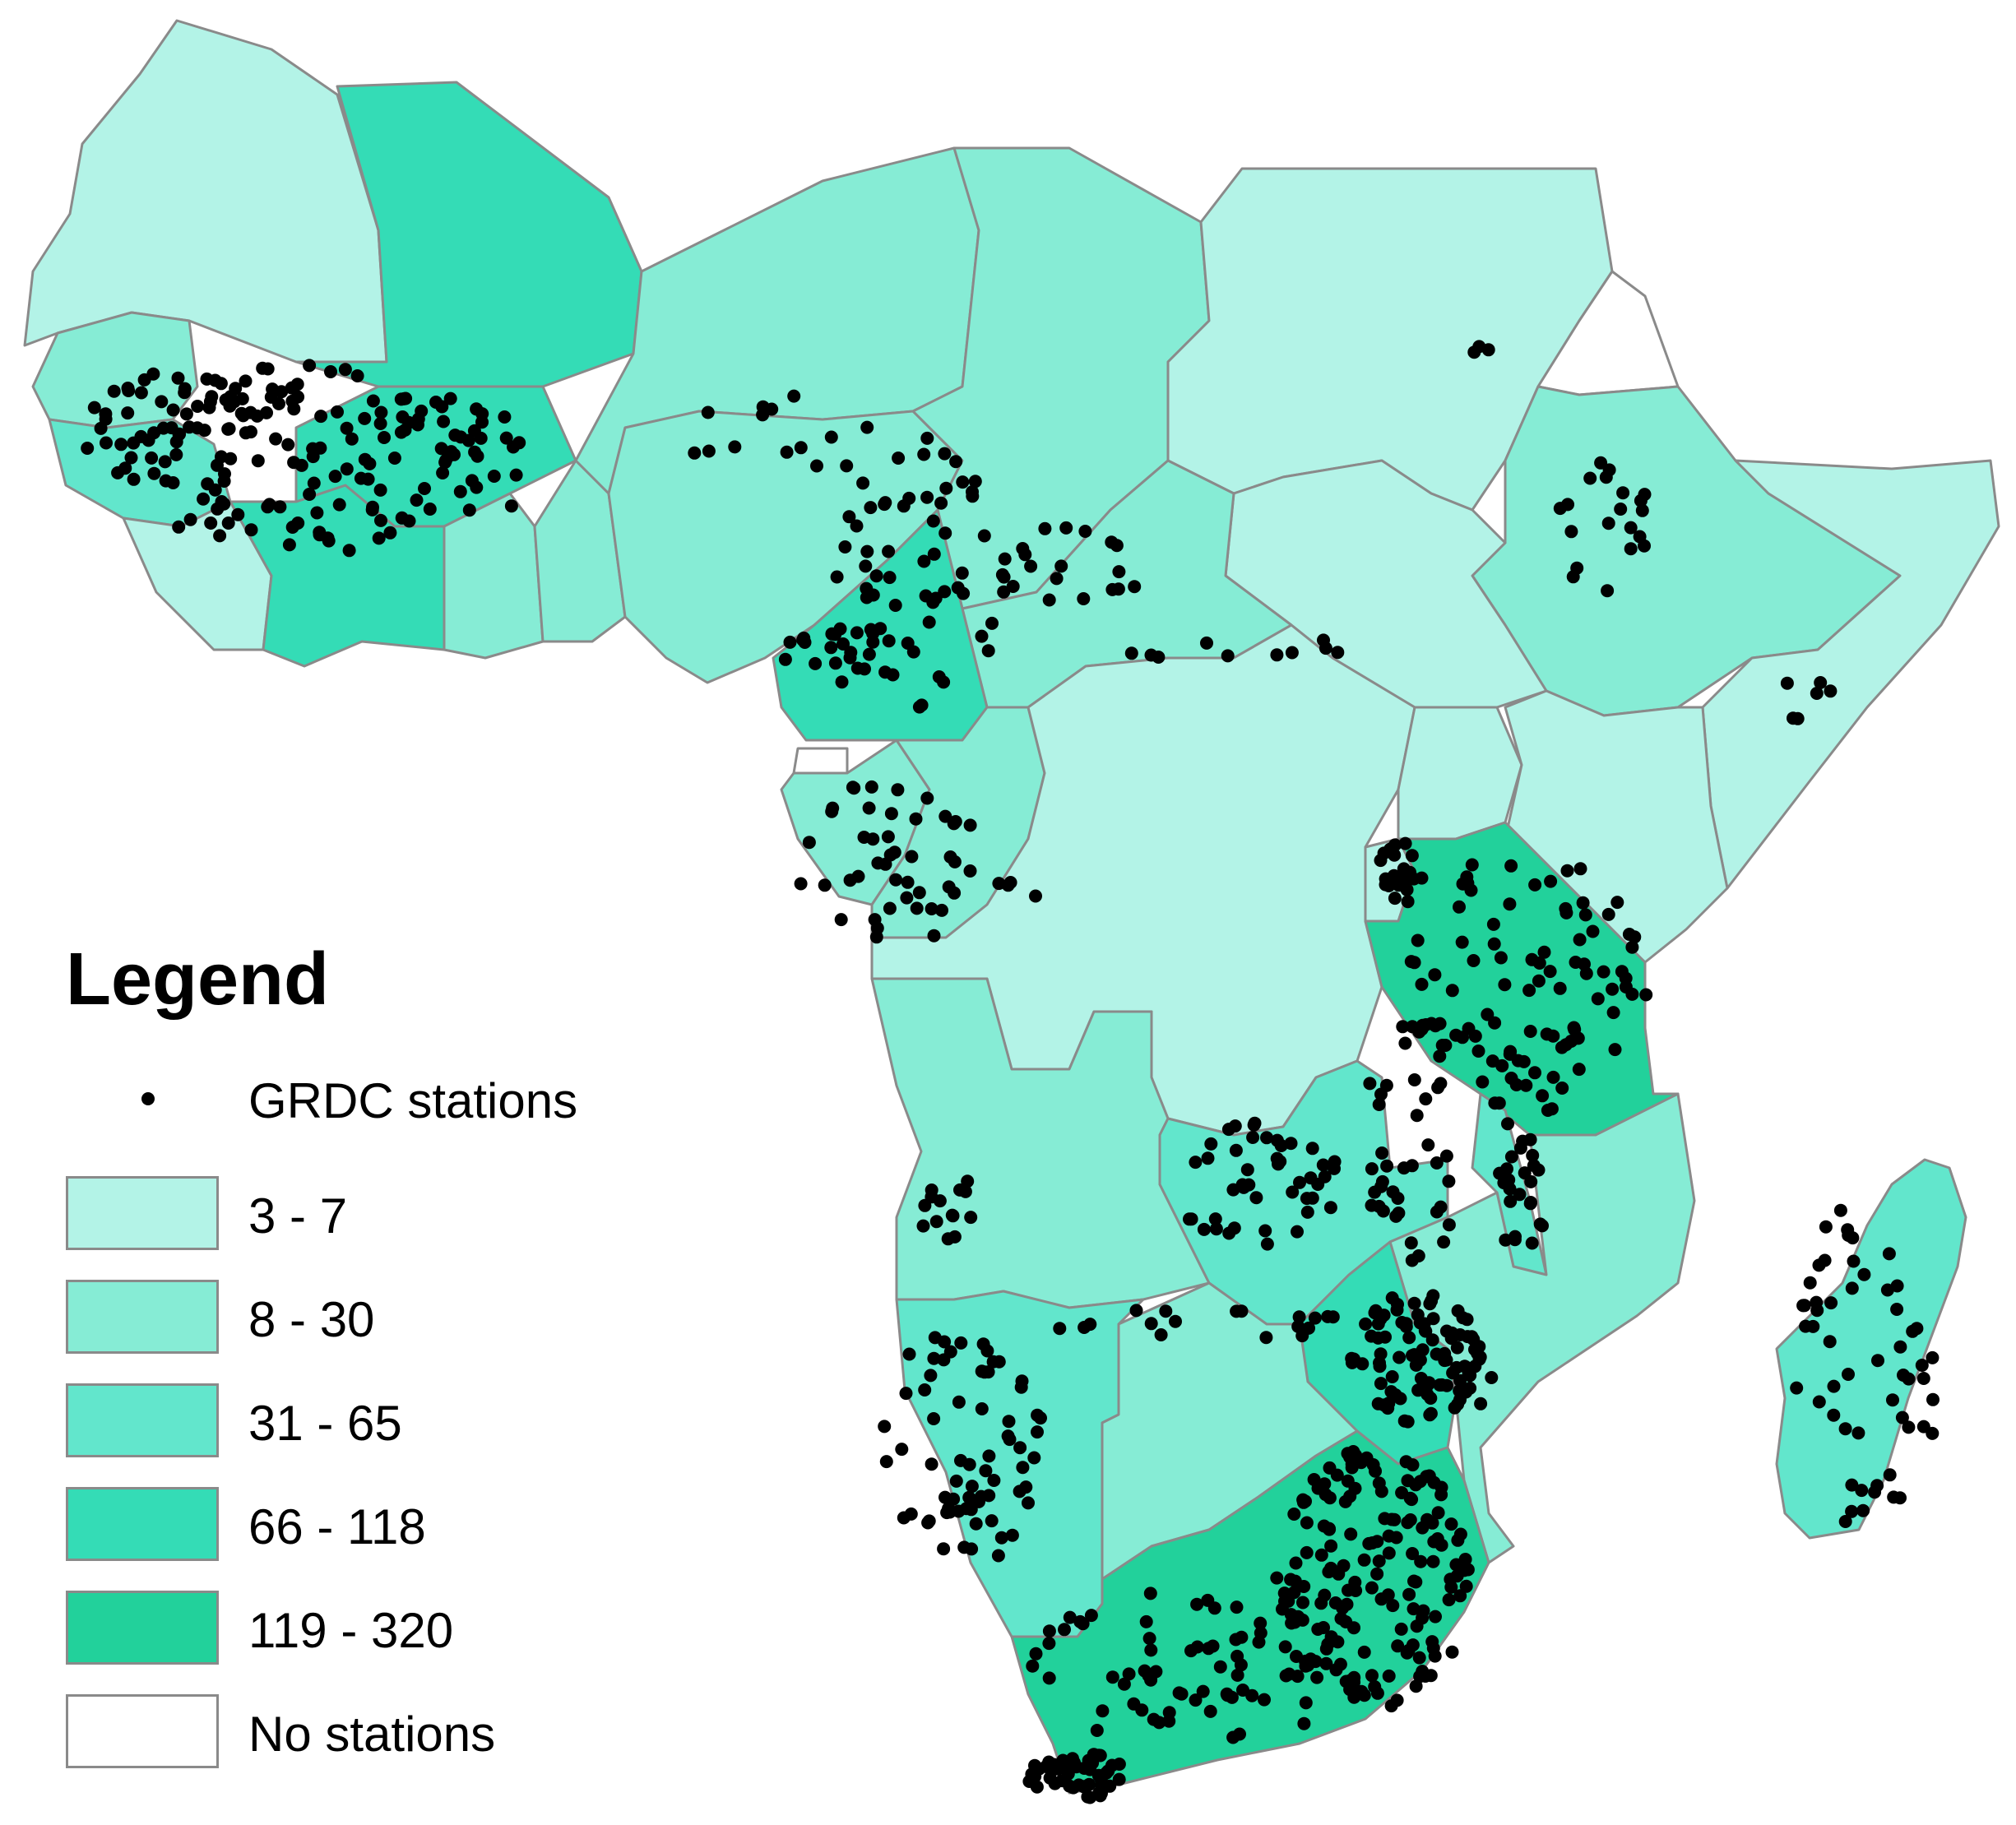  Describe the element at coordinates (142, 1317) in the screenshot. I see `legend-swatch` at that location.